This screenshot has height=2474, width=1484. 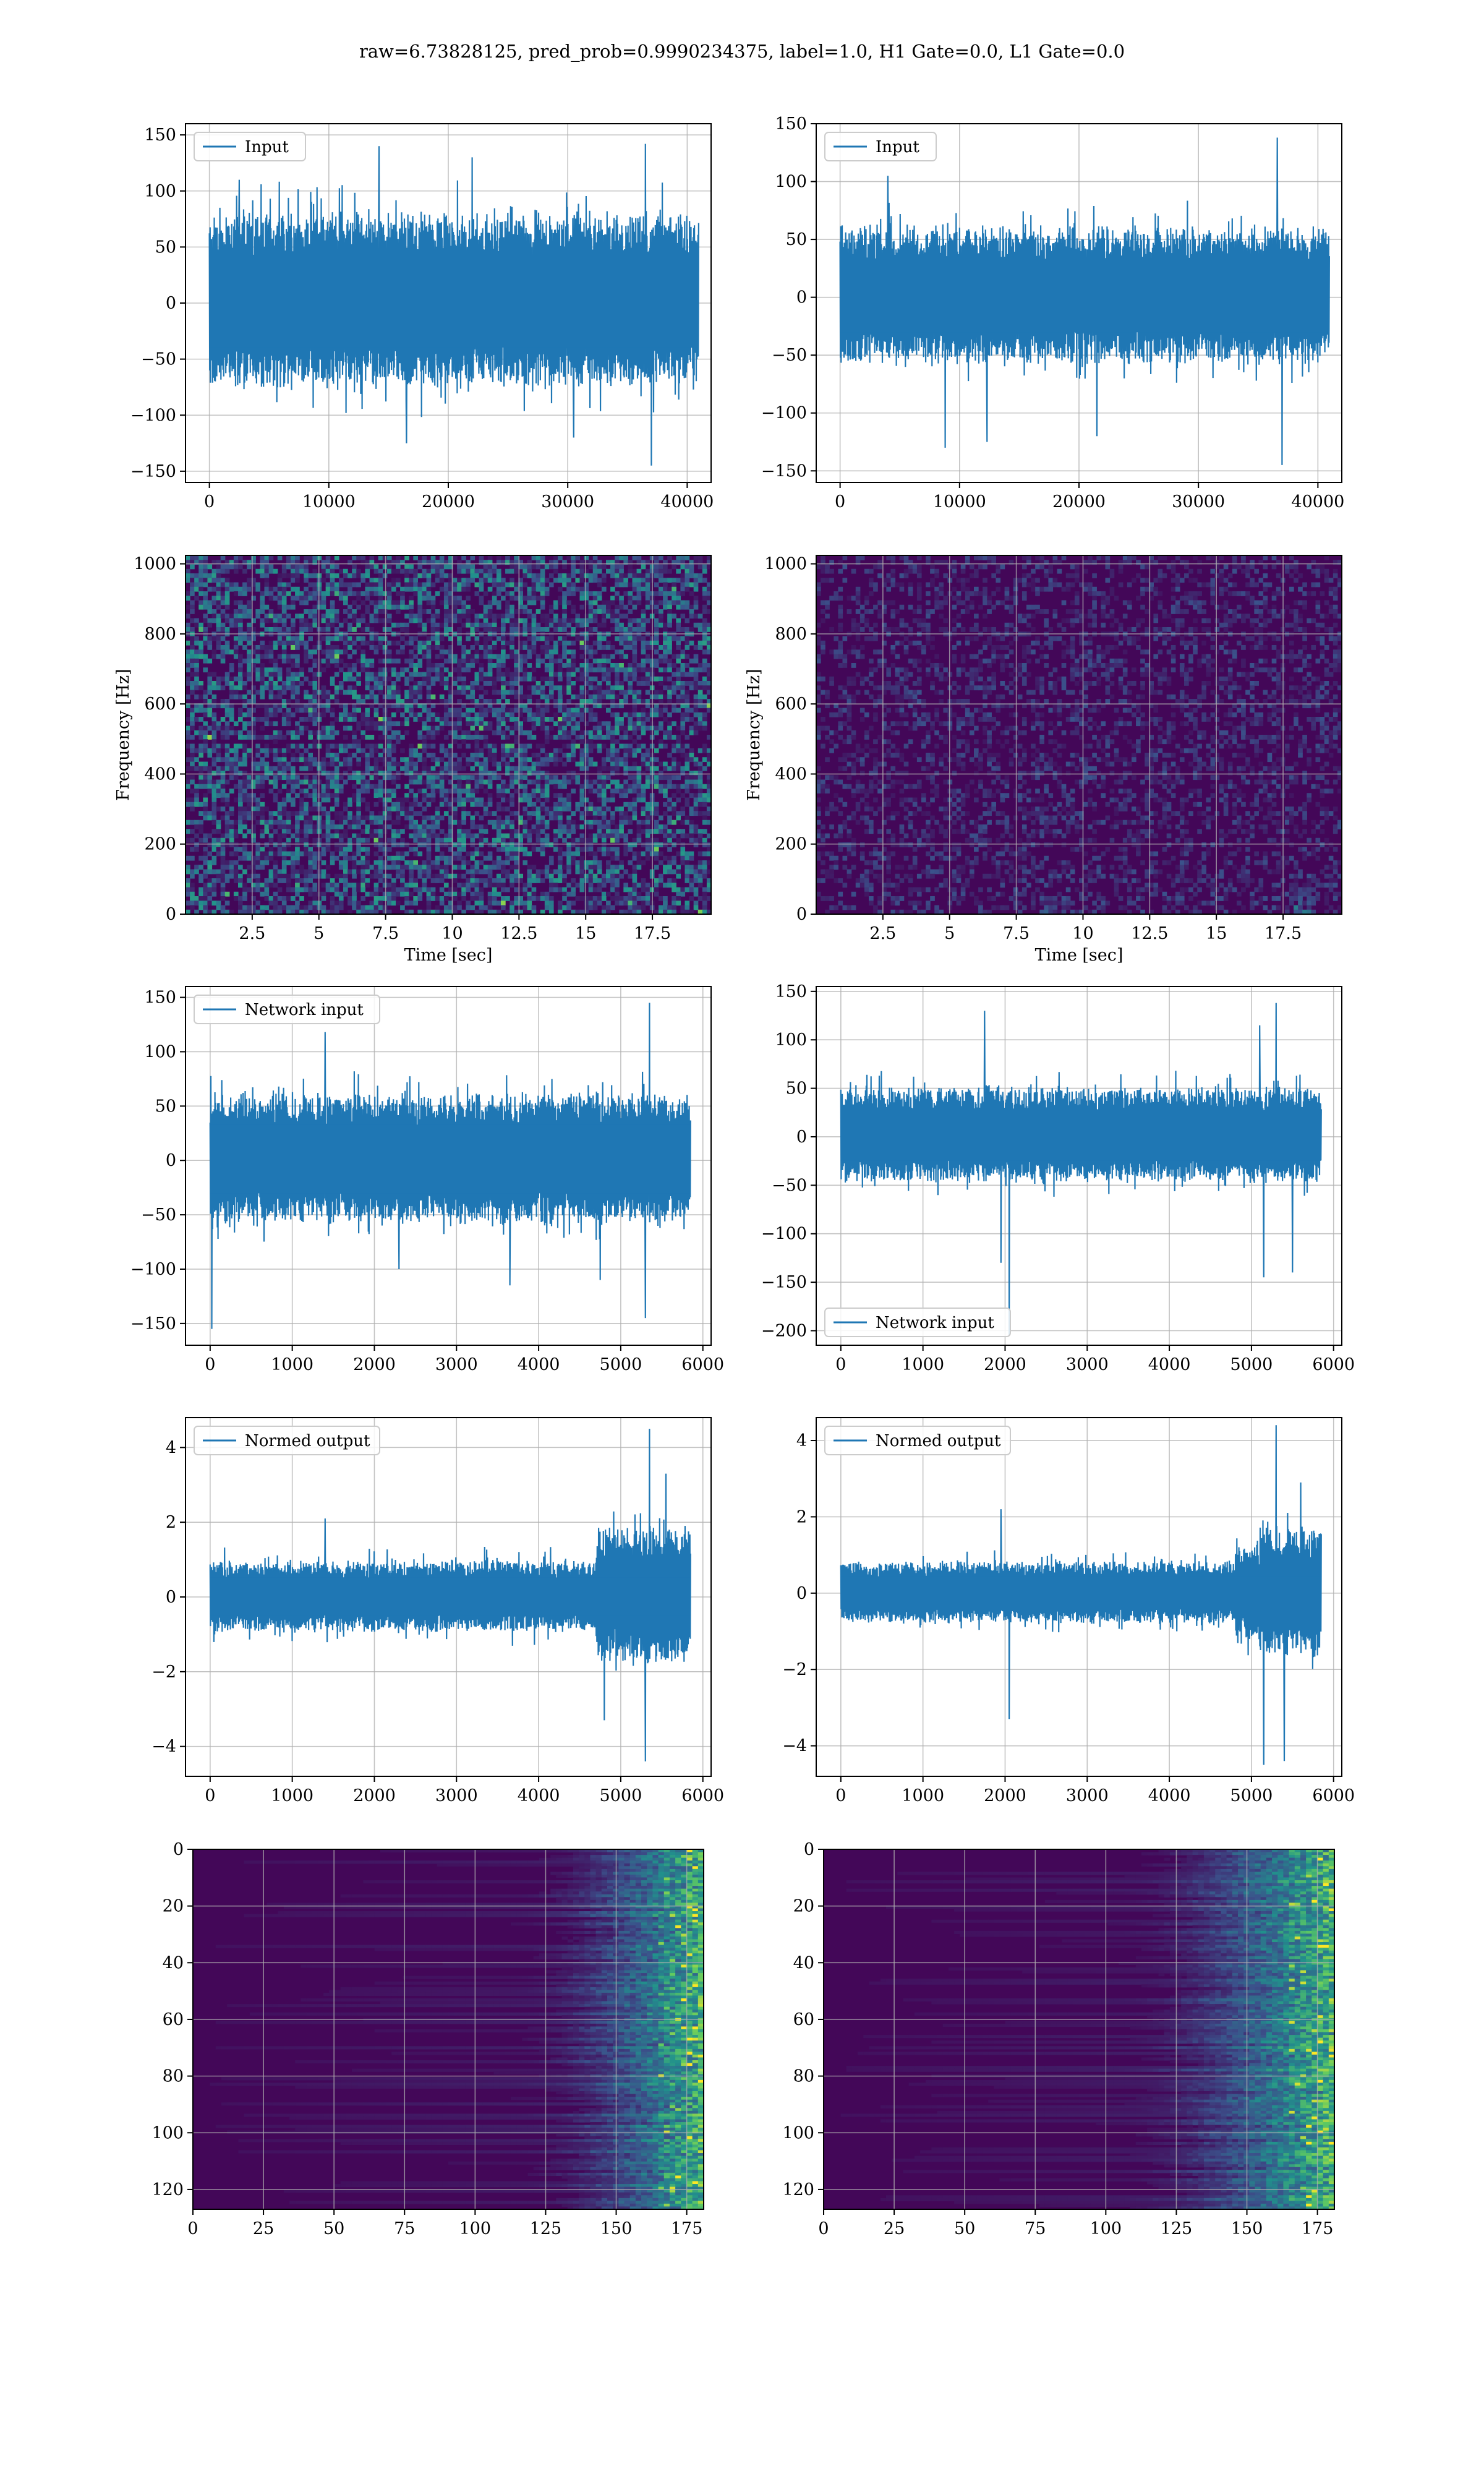 I want to click on y-axis-label: Frequency [Hz], so click(x=754, y=734).